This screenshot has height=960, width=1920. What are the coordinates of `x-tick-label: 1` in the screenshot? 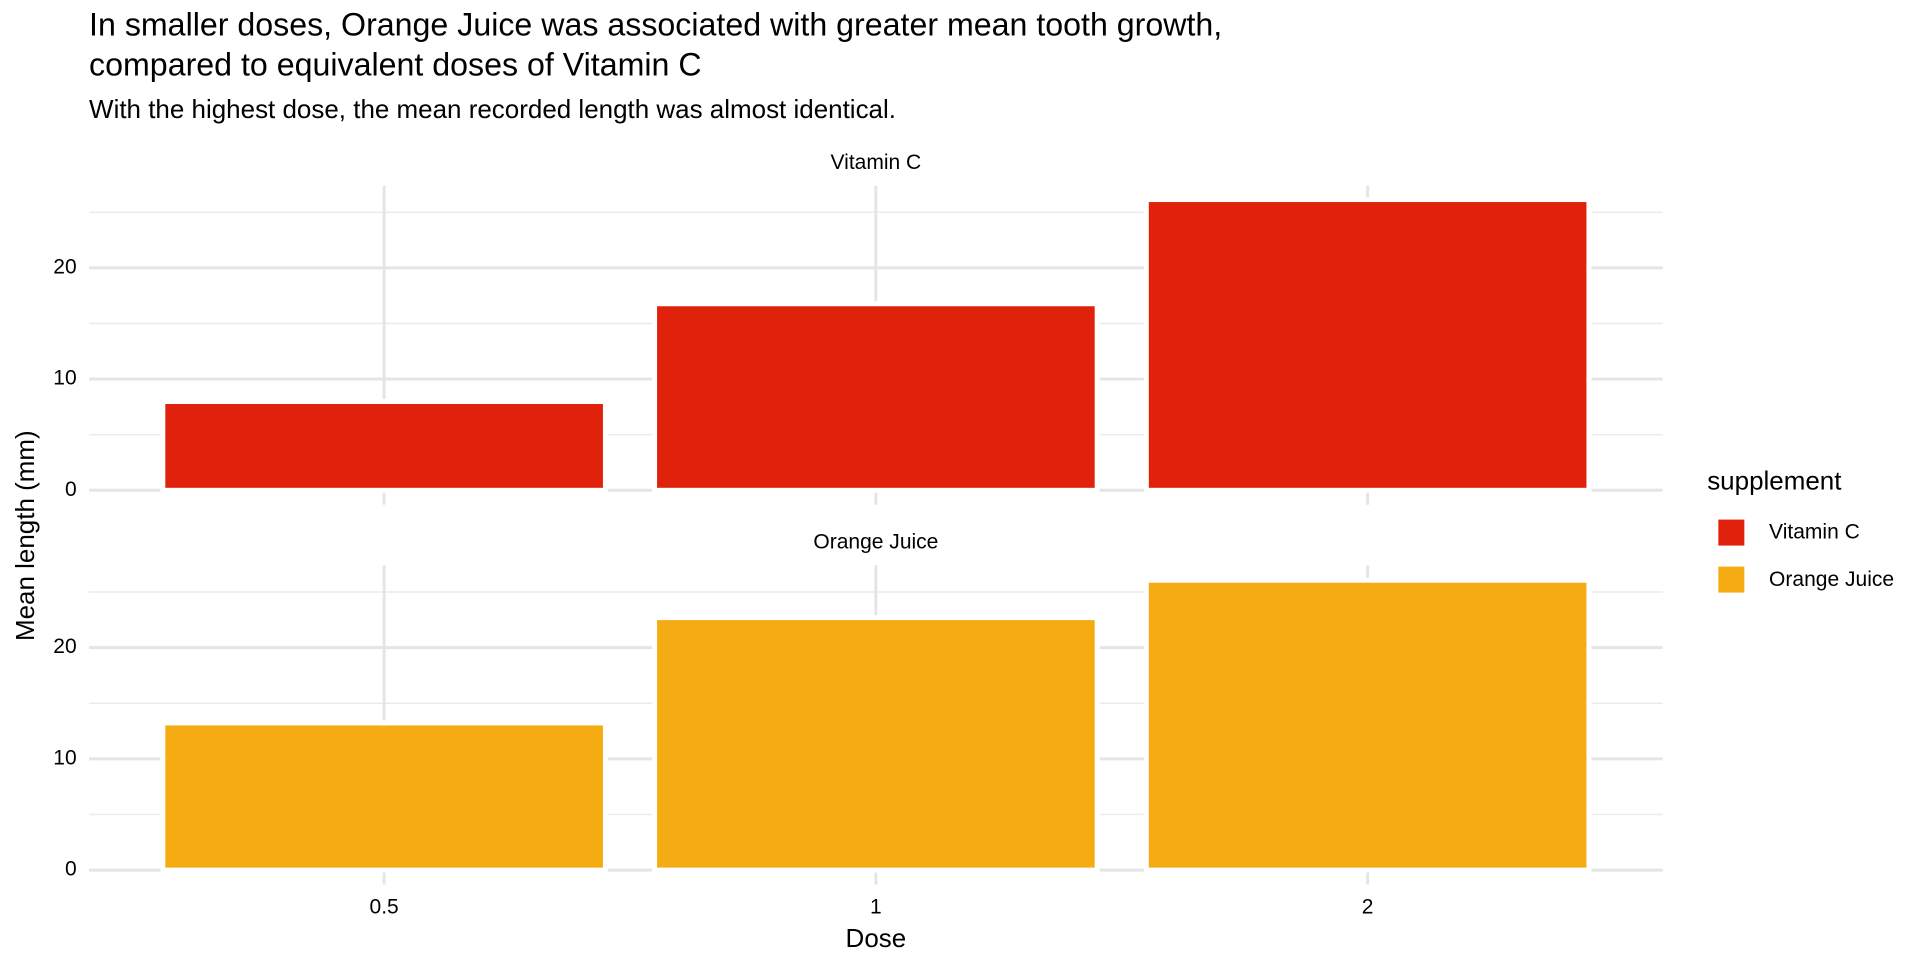 It's located at (876, 907).